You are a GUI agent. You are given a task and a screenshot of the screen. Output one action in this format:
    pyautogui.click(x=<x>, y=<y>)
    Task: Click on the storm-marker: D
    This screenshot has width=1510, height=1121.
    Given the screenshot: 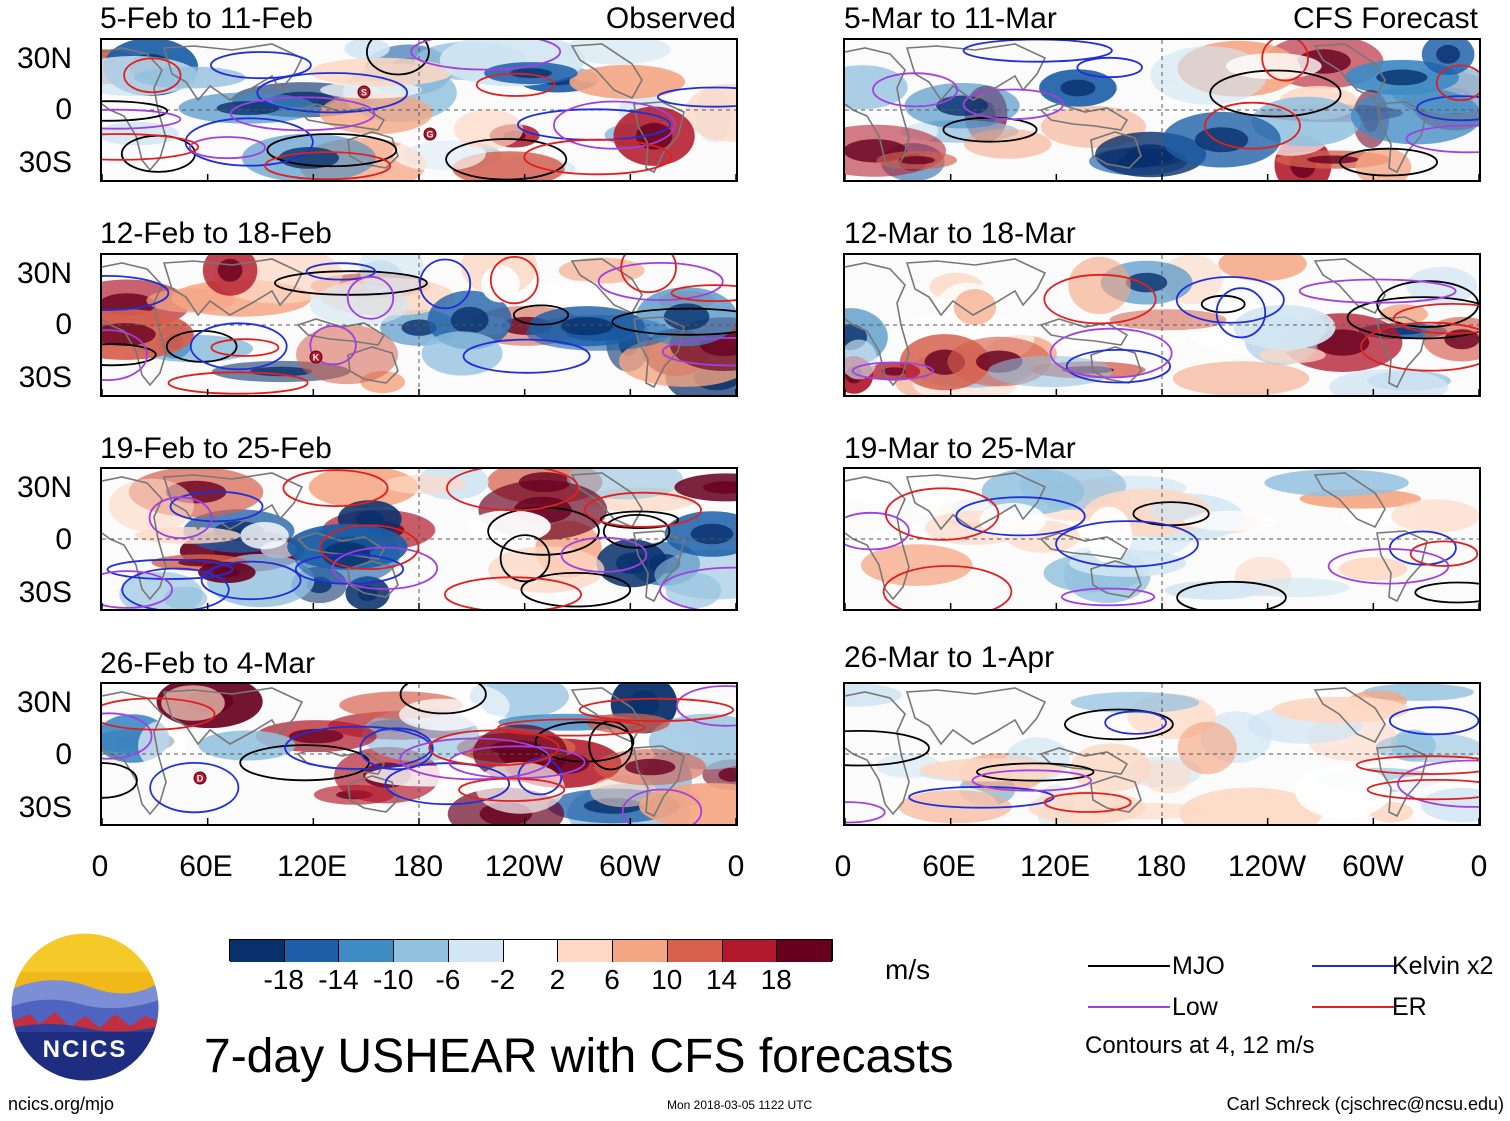 What is the action you would take?
    pyautogui.click(x=200, y=778)
    